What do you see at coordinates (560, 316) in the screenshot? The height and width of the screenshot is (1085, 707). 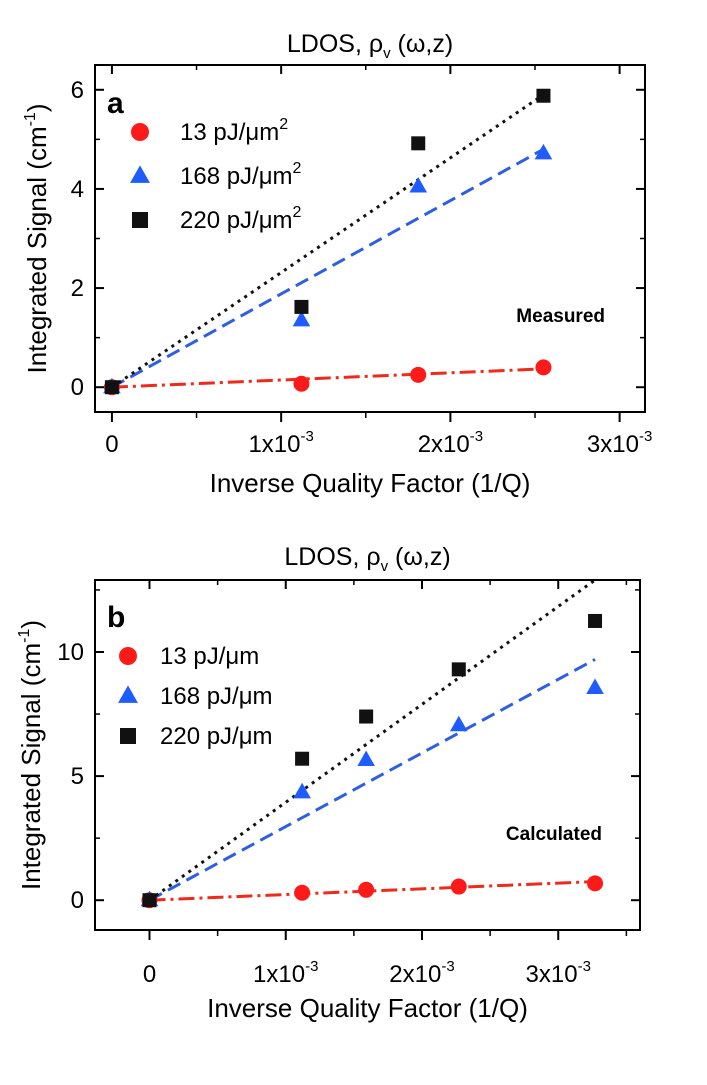 I see `panel-annotation: Measured` at bounding box center [560, 316].